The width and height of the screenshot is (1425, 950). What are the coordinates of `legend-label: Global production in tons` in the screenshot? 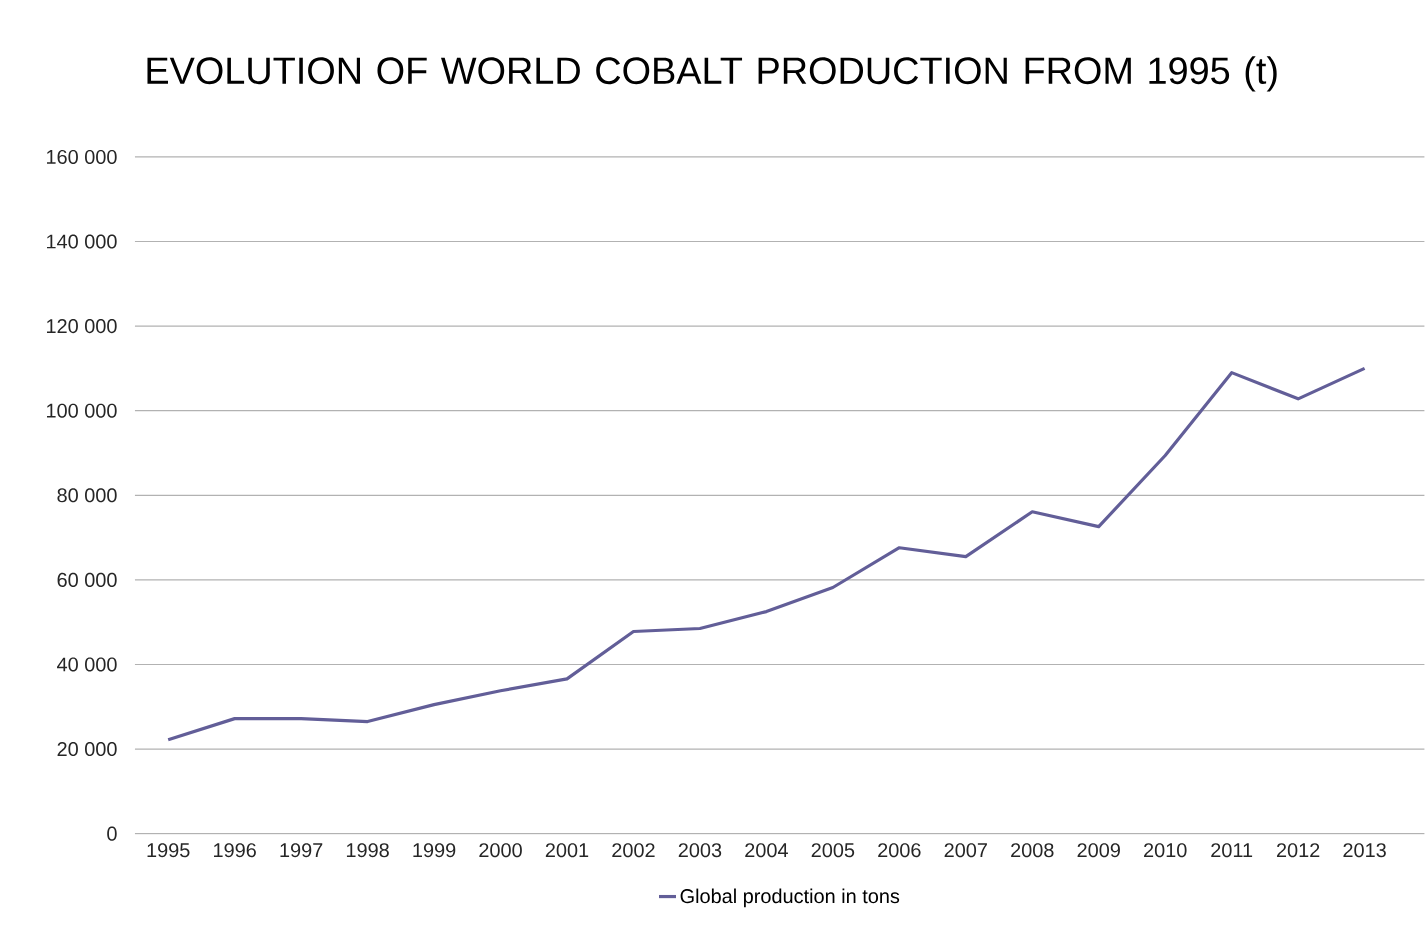 It's located at (790, 898).